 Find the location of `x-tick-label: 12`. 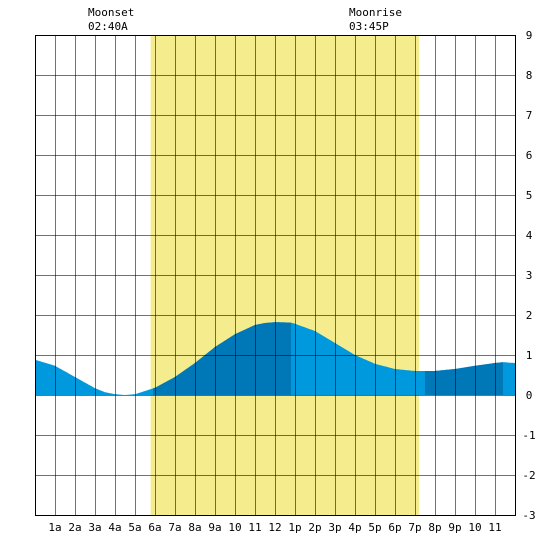

x-tick-label: 12 is located at coordinates (274, 527).